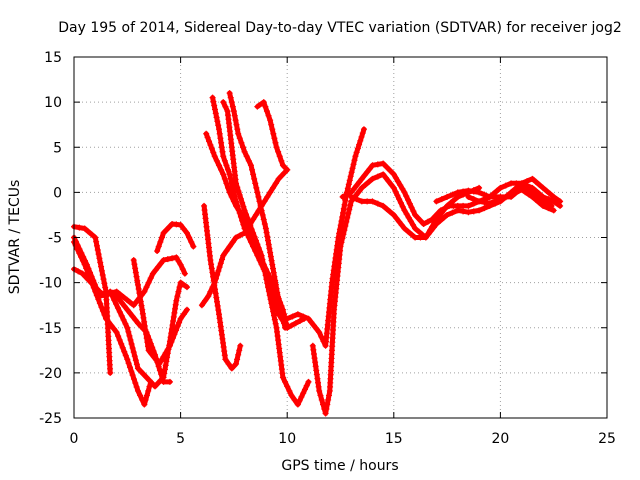  Describe the element at coordinates (50, 329) in the screenshot. I see `y-tick-label: -15` at that location.